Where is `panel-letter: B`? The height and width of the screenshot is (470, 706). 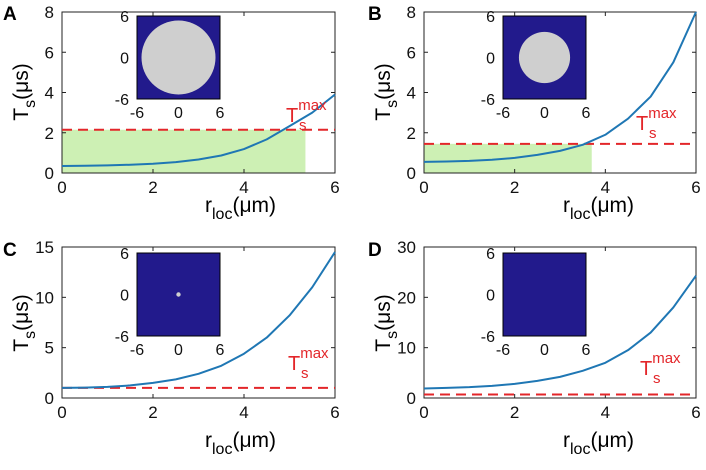
panel-letter: B is located at coordinates (375, 14).